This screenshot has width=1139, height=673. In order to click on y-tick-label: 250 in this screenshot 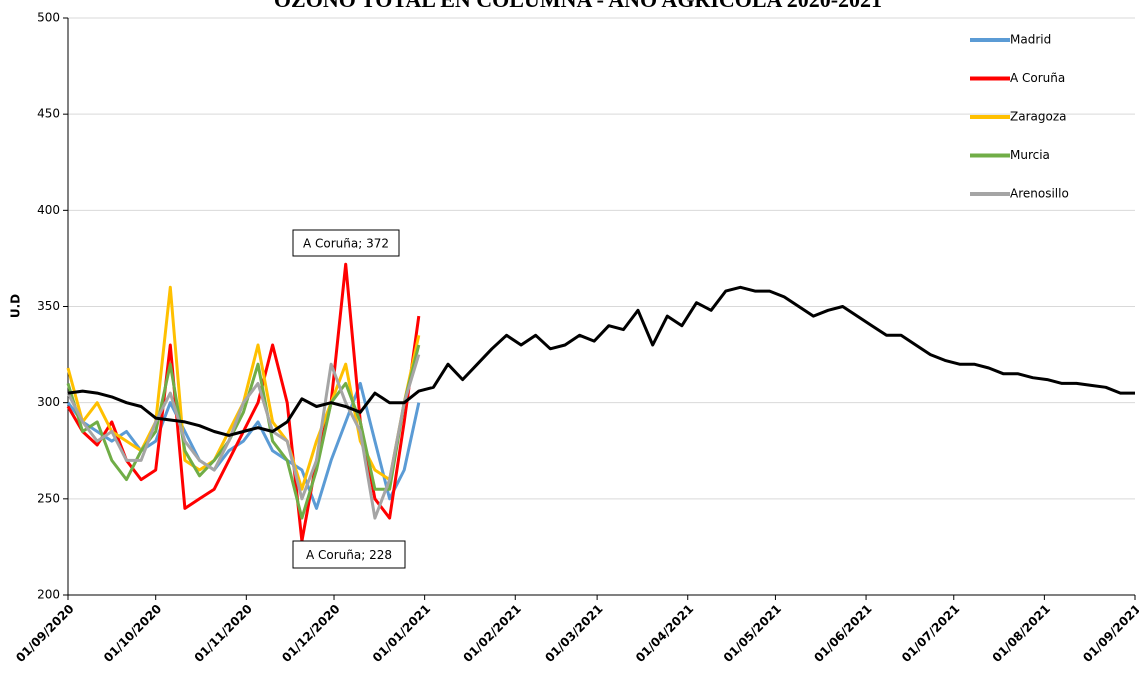, I will do `click(48, 498)`.